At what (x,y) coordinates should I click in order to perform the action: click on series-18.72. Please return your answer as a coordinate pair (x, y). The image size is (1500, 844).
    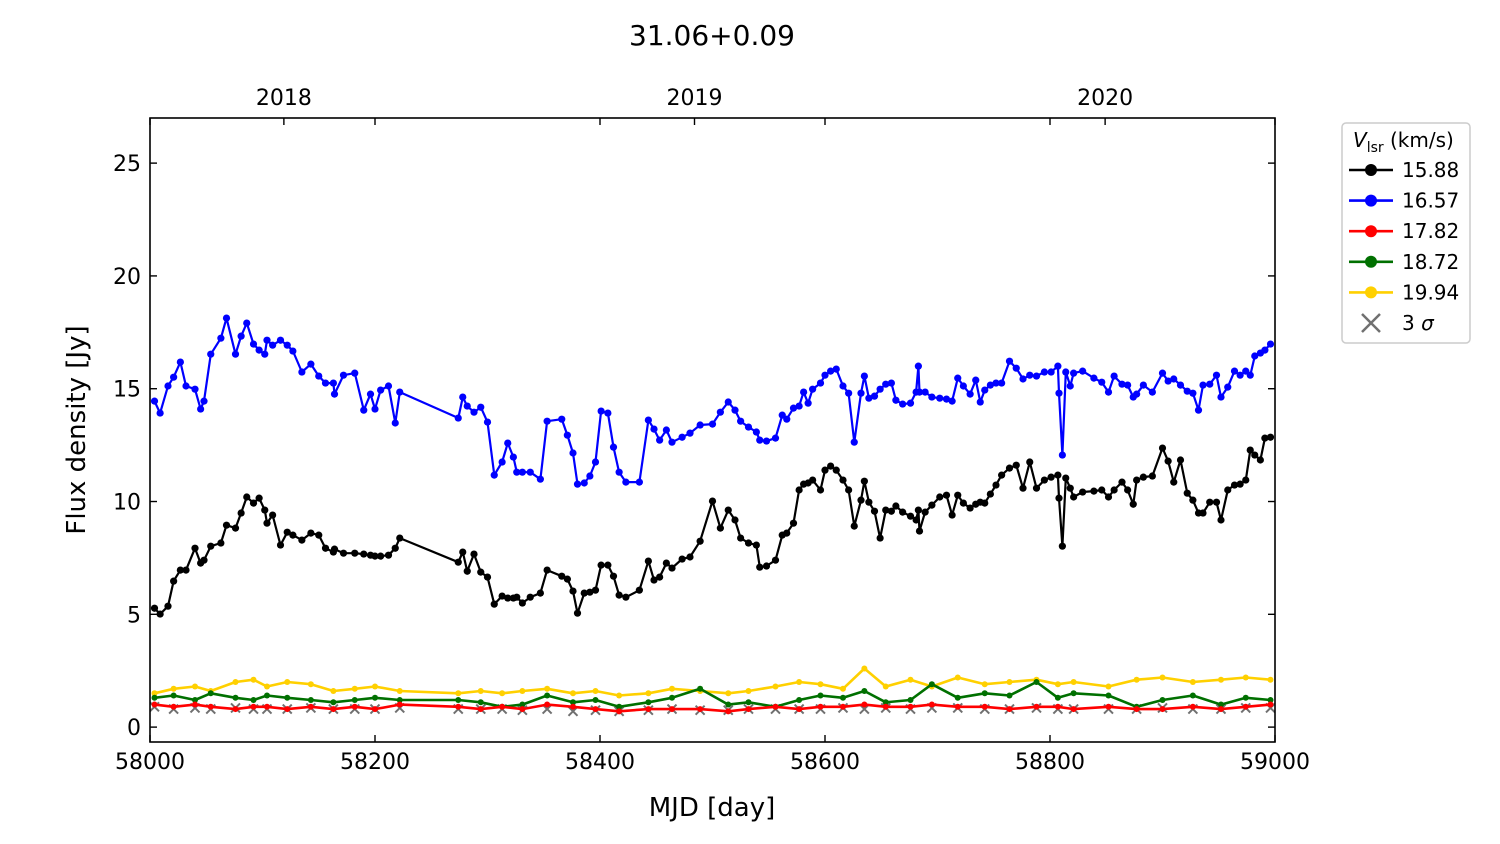
    Looking at the image, I should click on (712, 694).